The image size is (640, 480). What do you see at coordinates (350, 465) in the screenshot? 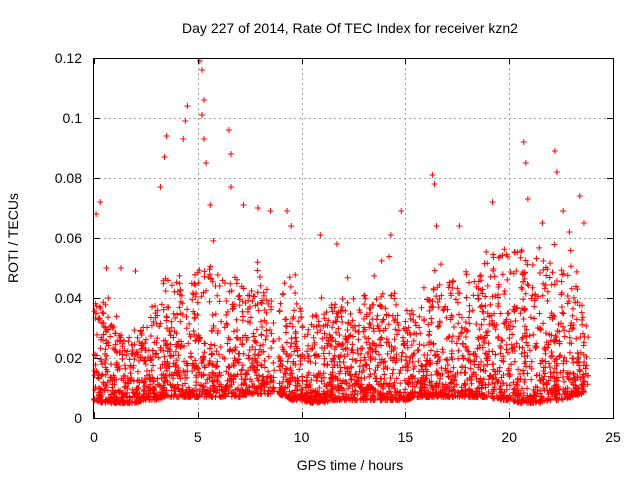
I see `x-axis-title: GPS time / hours` at bounding box center [350, 465].